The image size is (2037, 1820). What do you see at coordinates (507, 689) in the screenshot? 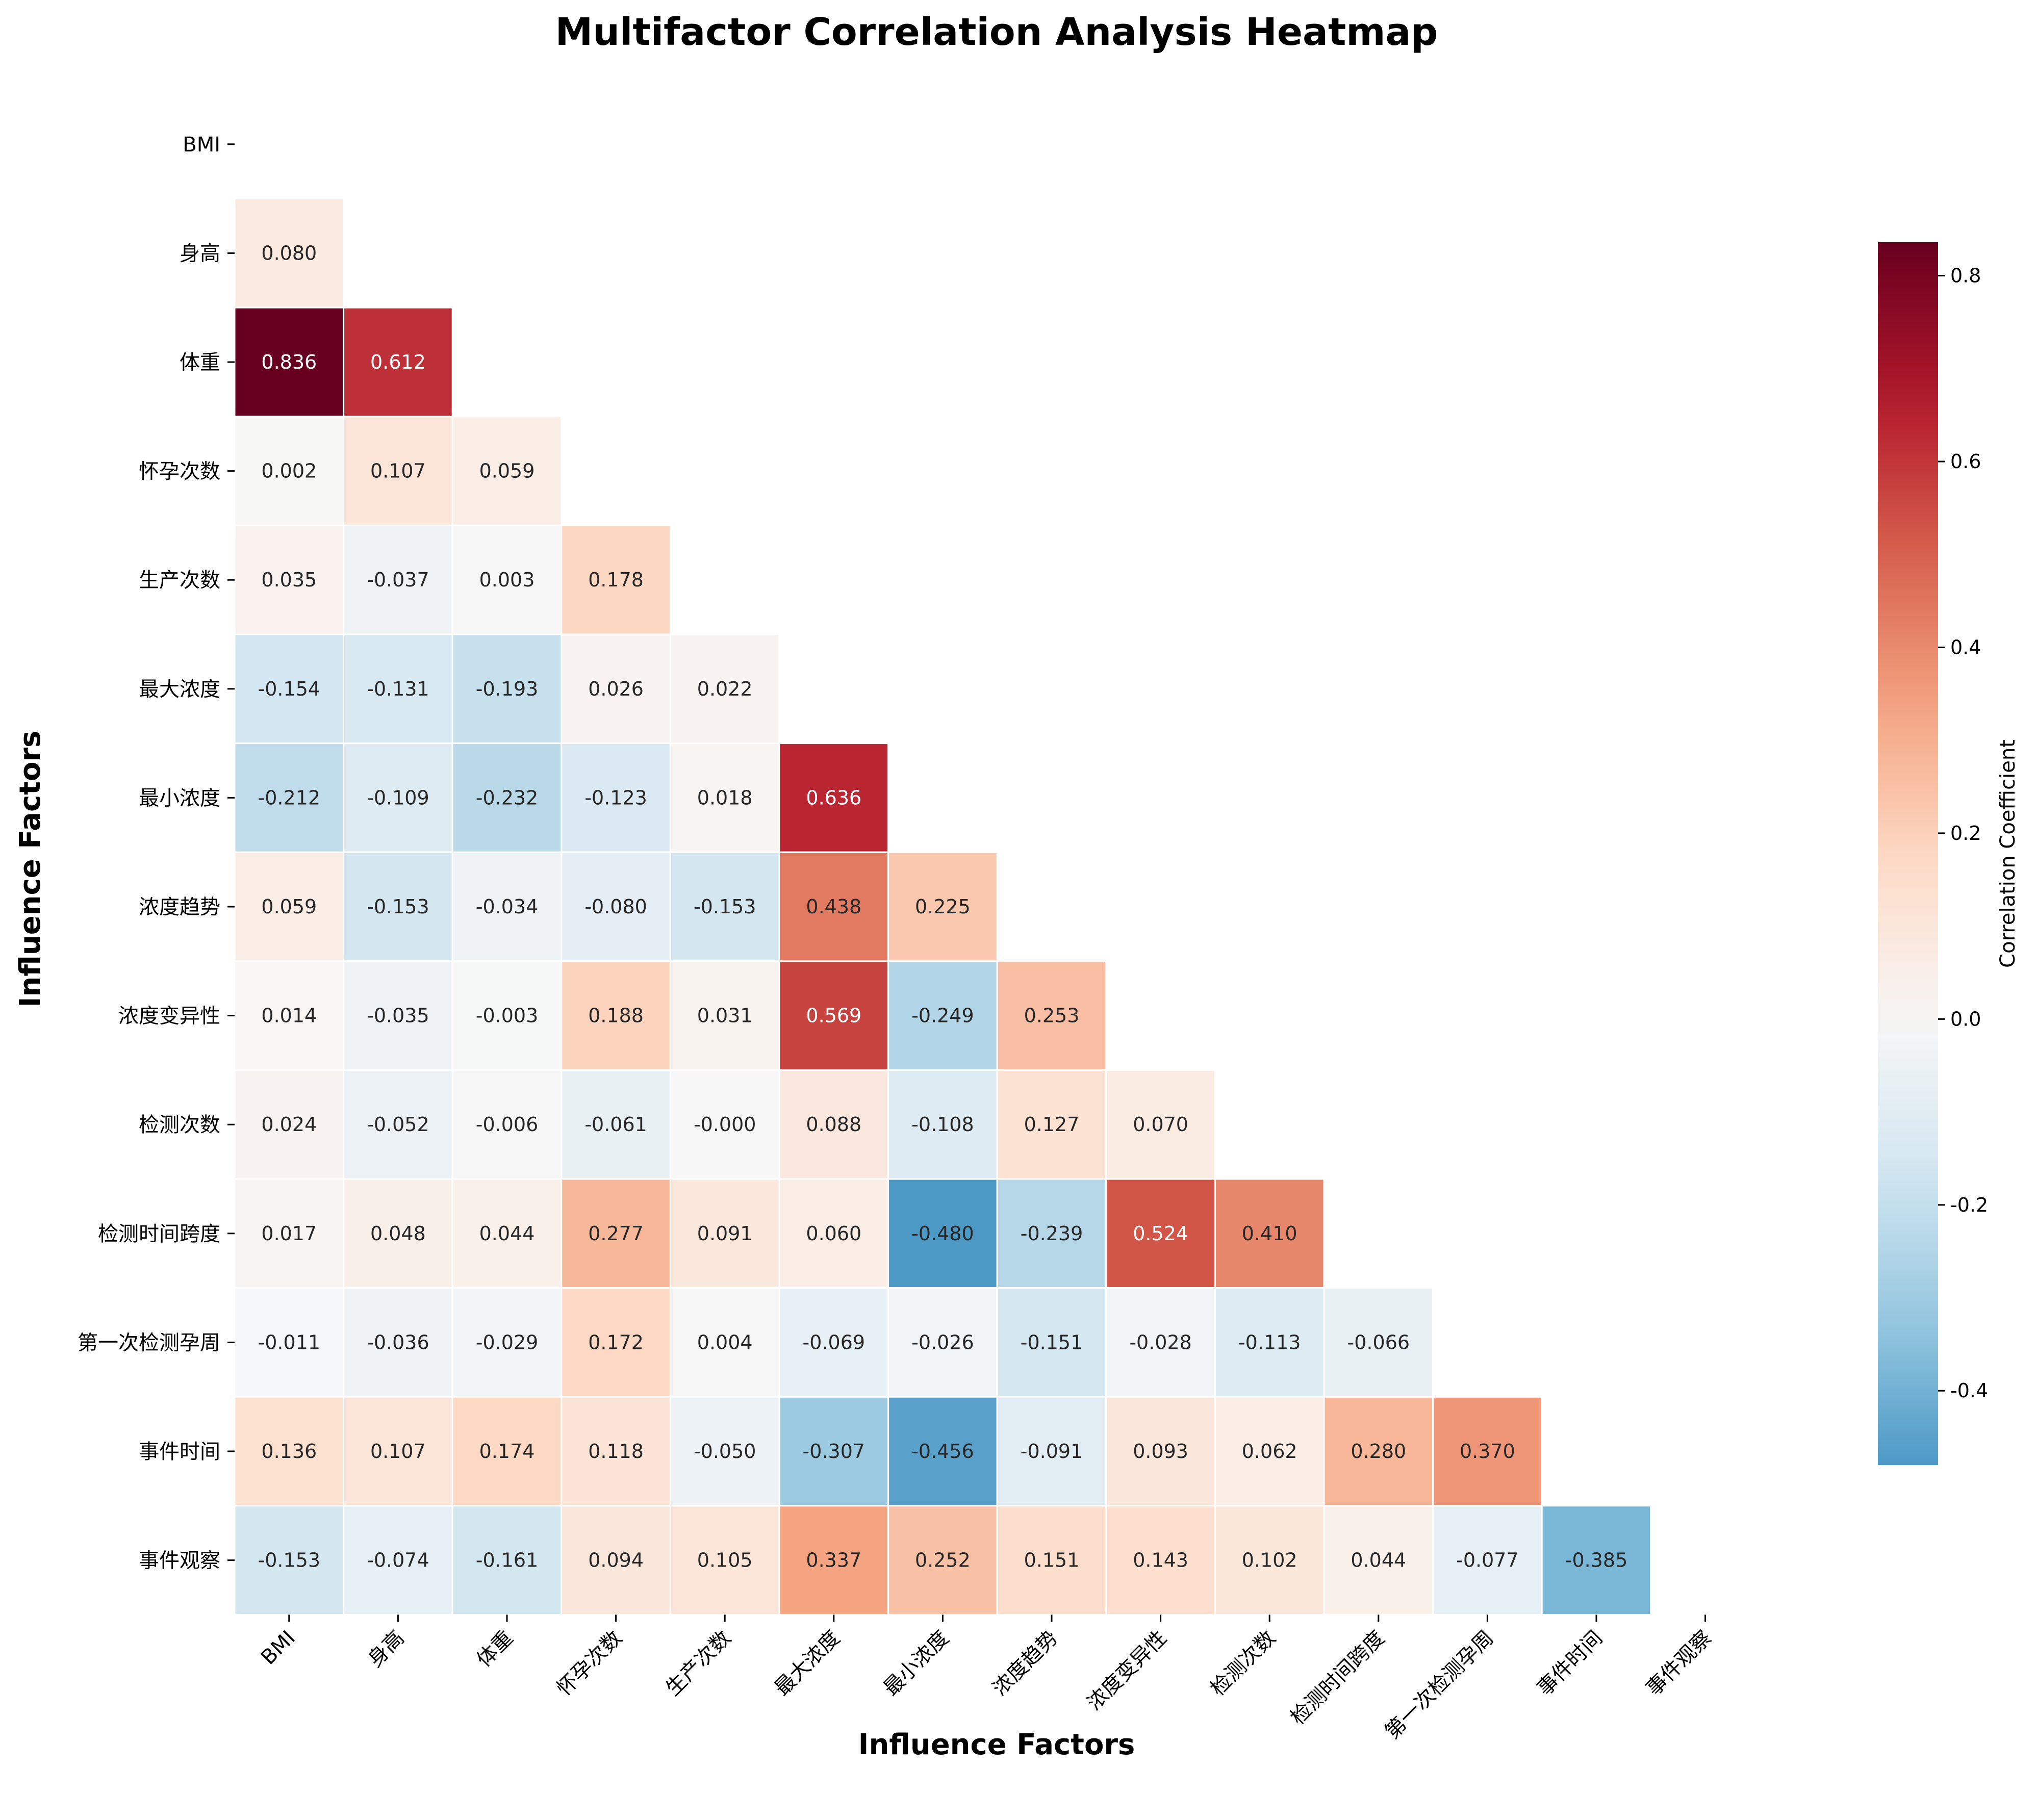
I see `cell-value-label: -0.193` at bounding box center [507, 689].